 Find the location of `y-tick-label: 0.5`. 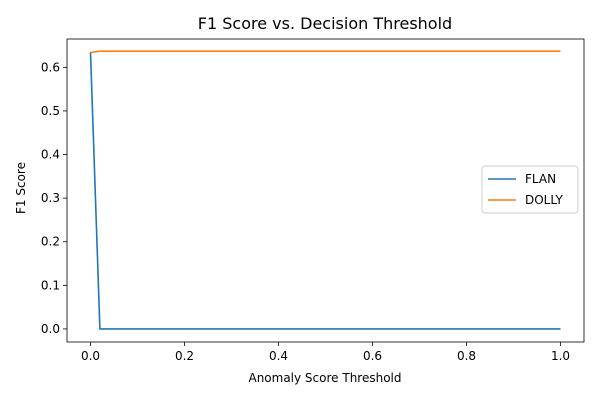

y-tick-label: 0.5 is located at coordinates (50, 111).